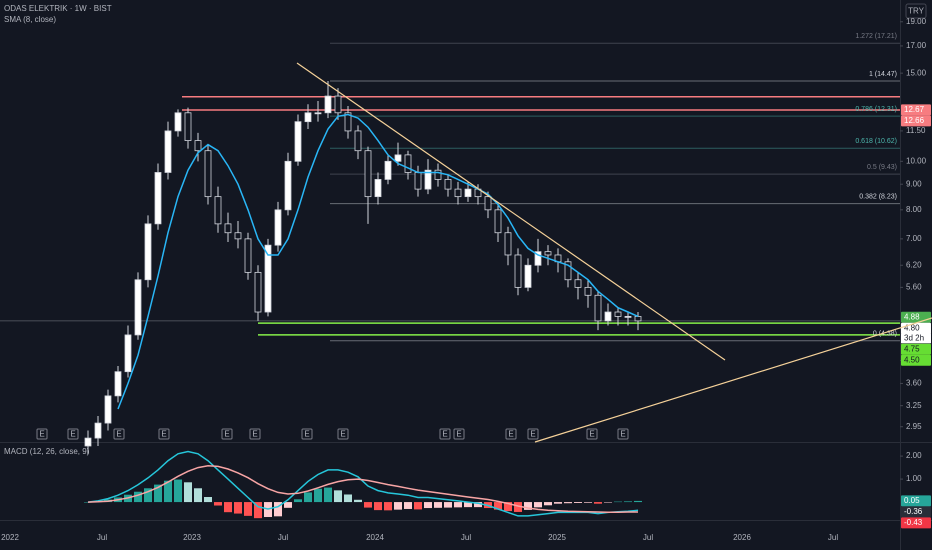 Image resolution: width=932 pixels, height=550 pixels. I want to click on y-tick-label: 9.00, so click(914, 183).